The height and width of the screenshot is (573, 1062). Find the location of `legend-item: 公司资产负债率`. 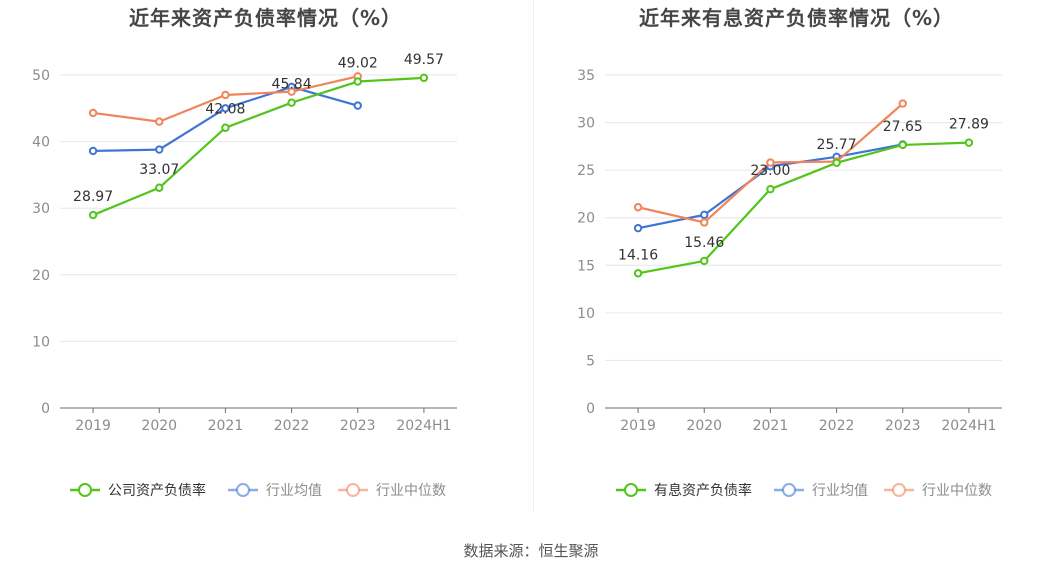

legend-item: 公司资产负债率 is located at coordinates (138, 490).